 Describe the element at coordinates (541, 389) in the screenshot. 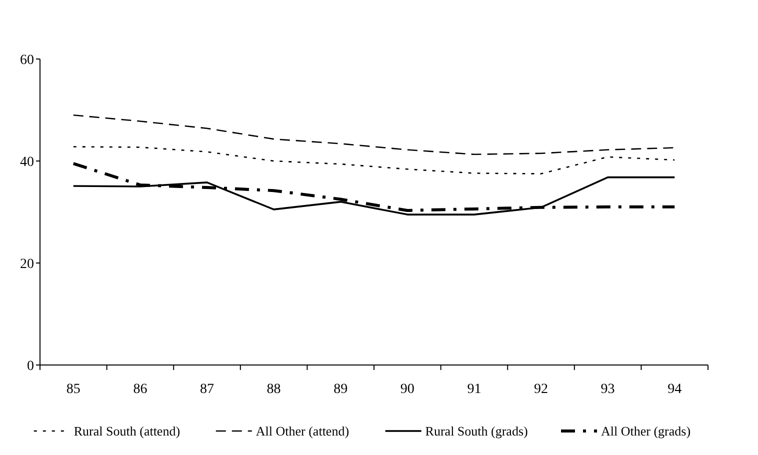

I see `x-tick-label: 92` at that location.